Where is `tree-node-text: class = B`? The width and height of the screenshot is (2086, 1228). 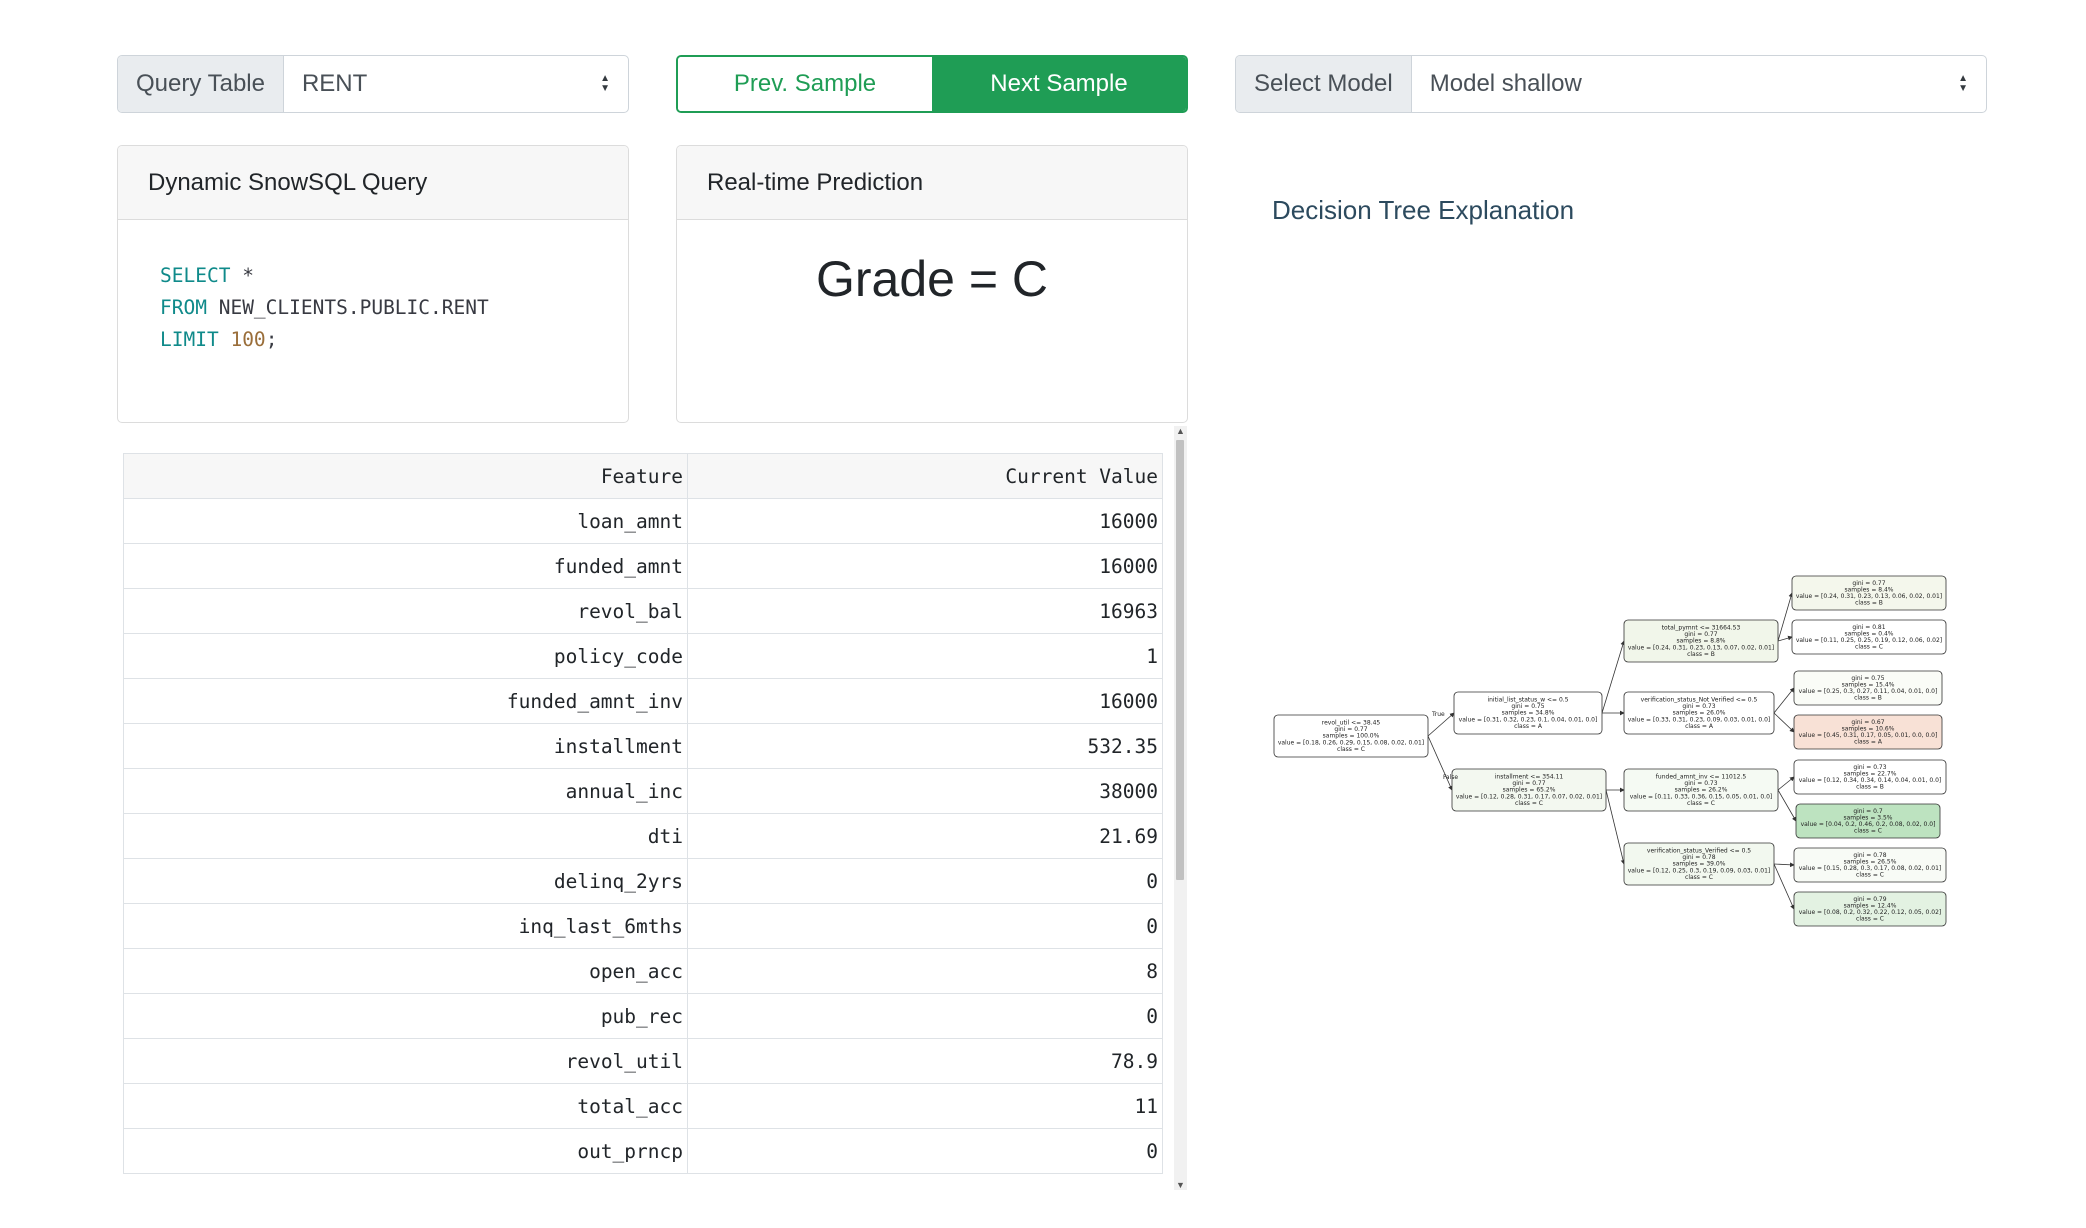 tree-node-text: class = B is located at coordinates (1868, 698).